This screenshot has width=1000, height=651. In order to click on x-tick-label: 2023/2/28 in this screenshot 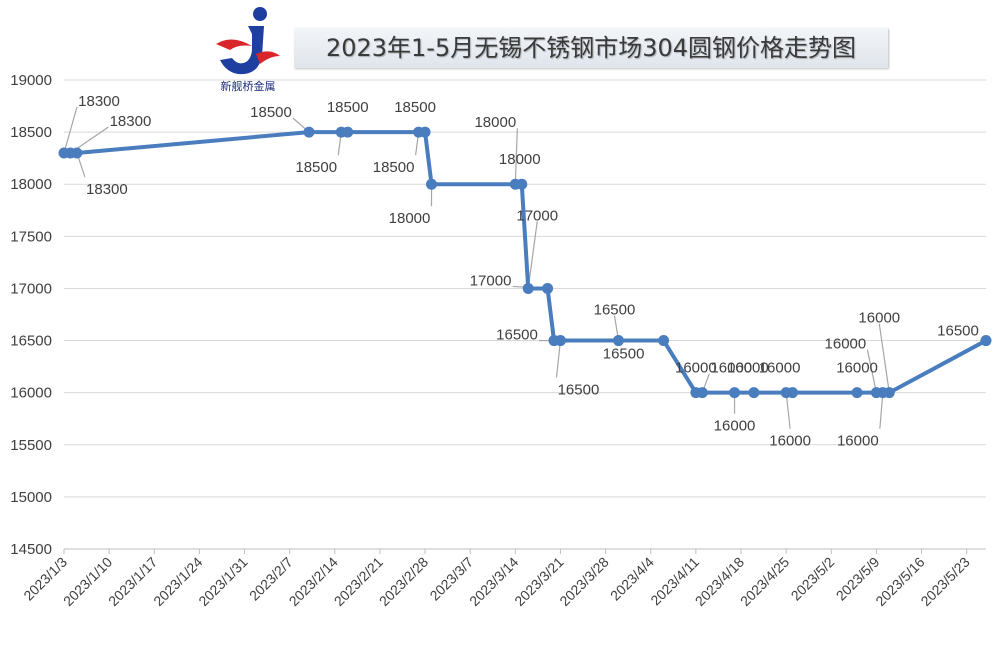, I will do `click(404, 582)`.